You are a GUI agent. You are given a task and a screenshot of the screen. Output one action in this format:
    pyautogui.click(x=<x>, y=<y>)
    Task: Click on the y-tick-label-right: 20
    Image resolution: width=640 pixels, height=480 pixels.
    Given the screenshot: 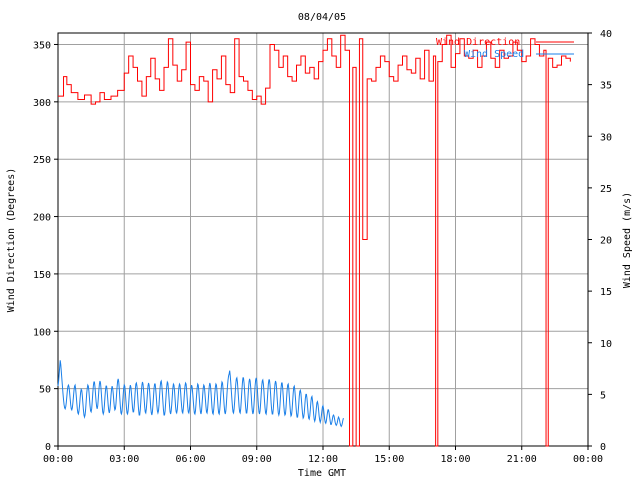 What is the action you would take?
    pyautogui.click(x=606, y=241)
    